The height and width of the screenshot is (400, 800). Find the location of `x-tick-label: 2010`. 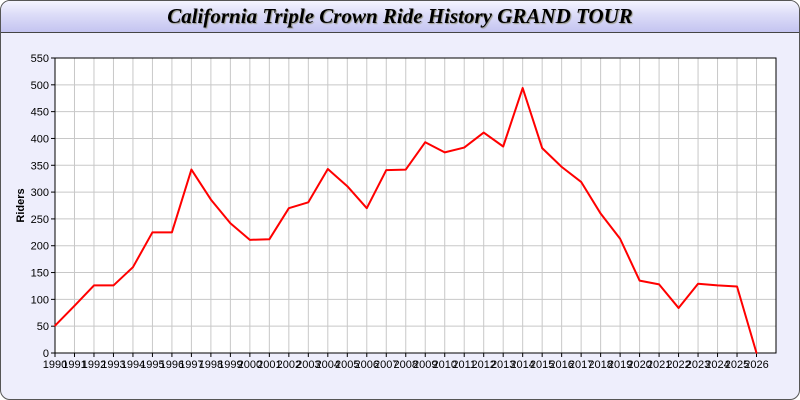

x-tick-label: 2010 is located at coordinates (444, 365).